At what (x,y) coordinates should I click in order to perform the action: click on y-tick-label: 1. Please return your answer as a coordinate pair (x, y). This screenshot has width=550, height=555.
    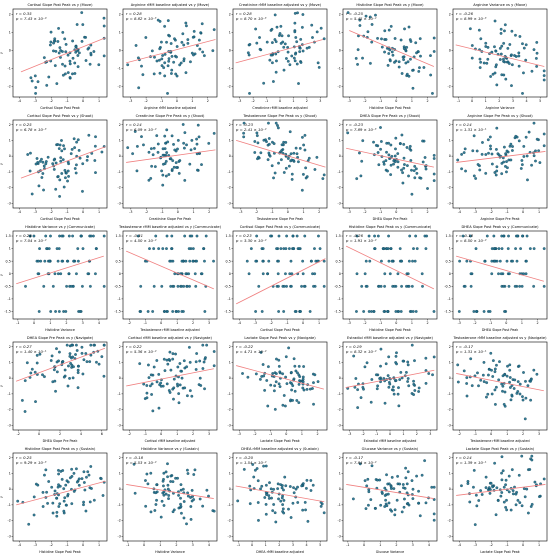
    Looking at the image, I should click on (230, 474).